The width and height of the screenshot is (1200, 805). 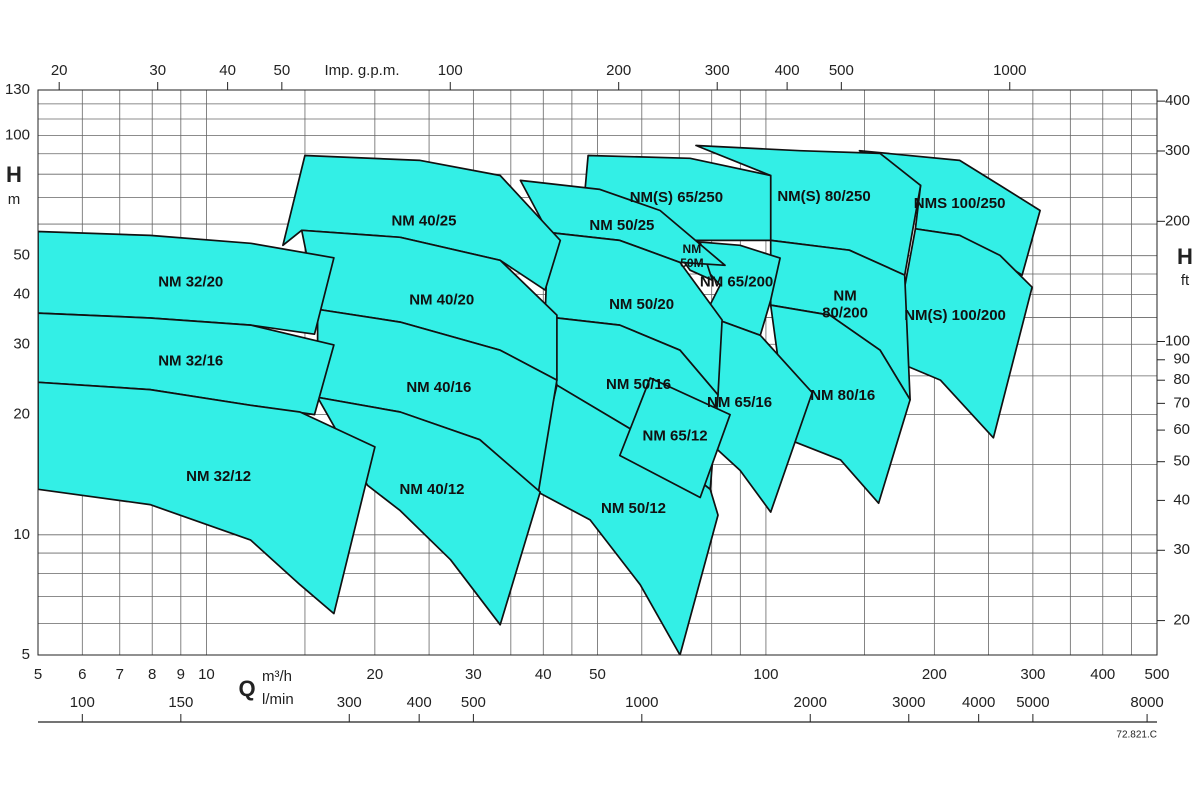 I want to click on x3-tick-label: 400, so click(x=419, y=702).